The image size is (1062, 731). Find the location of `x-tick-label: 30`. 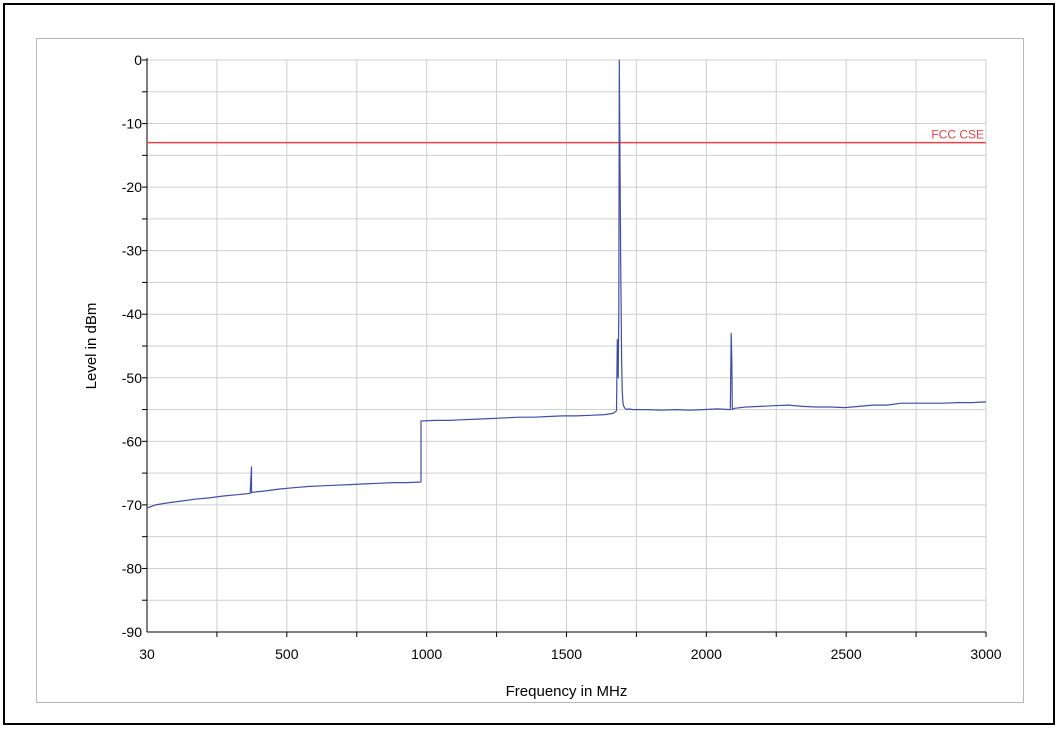

x-tick-label: 30 is located at coordinates (147, 654).